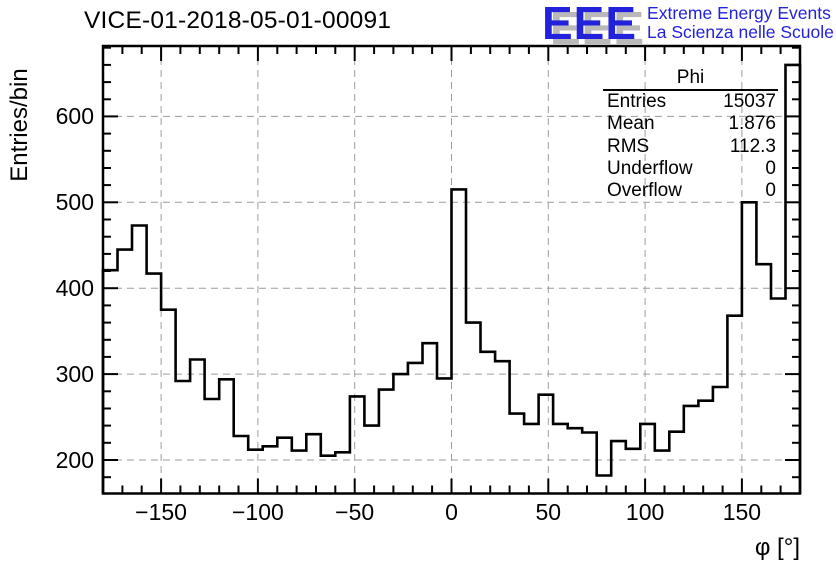  Describe the element at coordinates (690, 90) in the screenshot. I see `stats-underline` at that location.